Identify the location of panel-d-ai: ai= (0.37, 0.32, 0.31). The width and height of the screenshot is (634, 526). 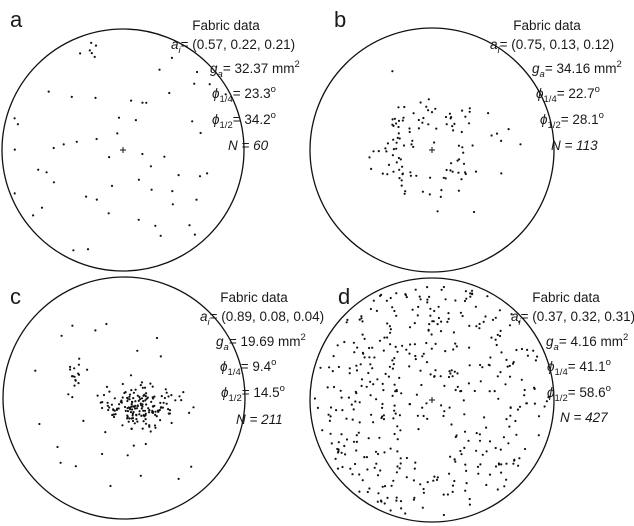
(572, 318).